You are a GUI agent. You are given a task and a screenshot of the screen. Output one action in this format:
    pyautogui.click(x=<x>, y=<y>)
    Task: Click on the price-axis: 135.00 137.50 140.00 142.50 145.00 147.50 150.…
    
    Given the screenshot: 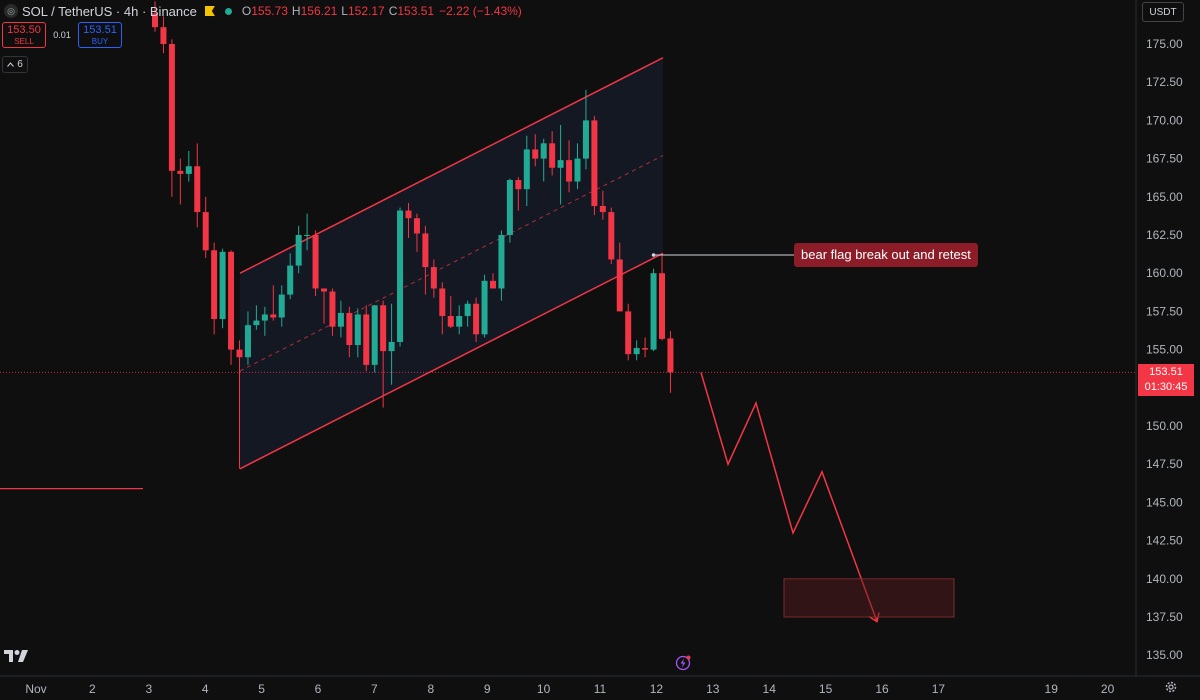 What is the action you would take?
    pyautogui.click(x=1164, y=349)
    